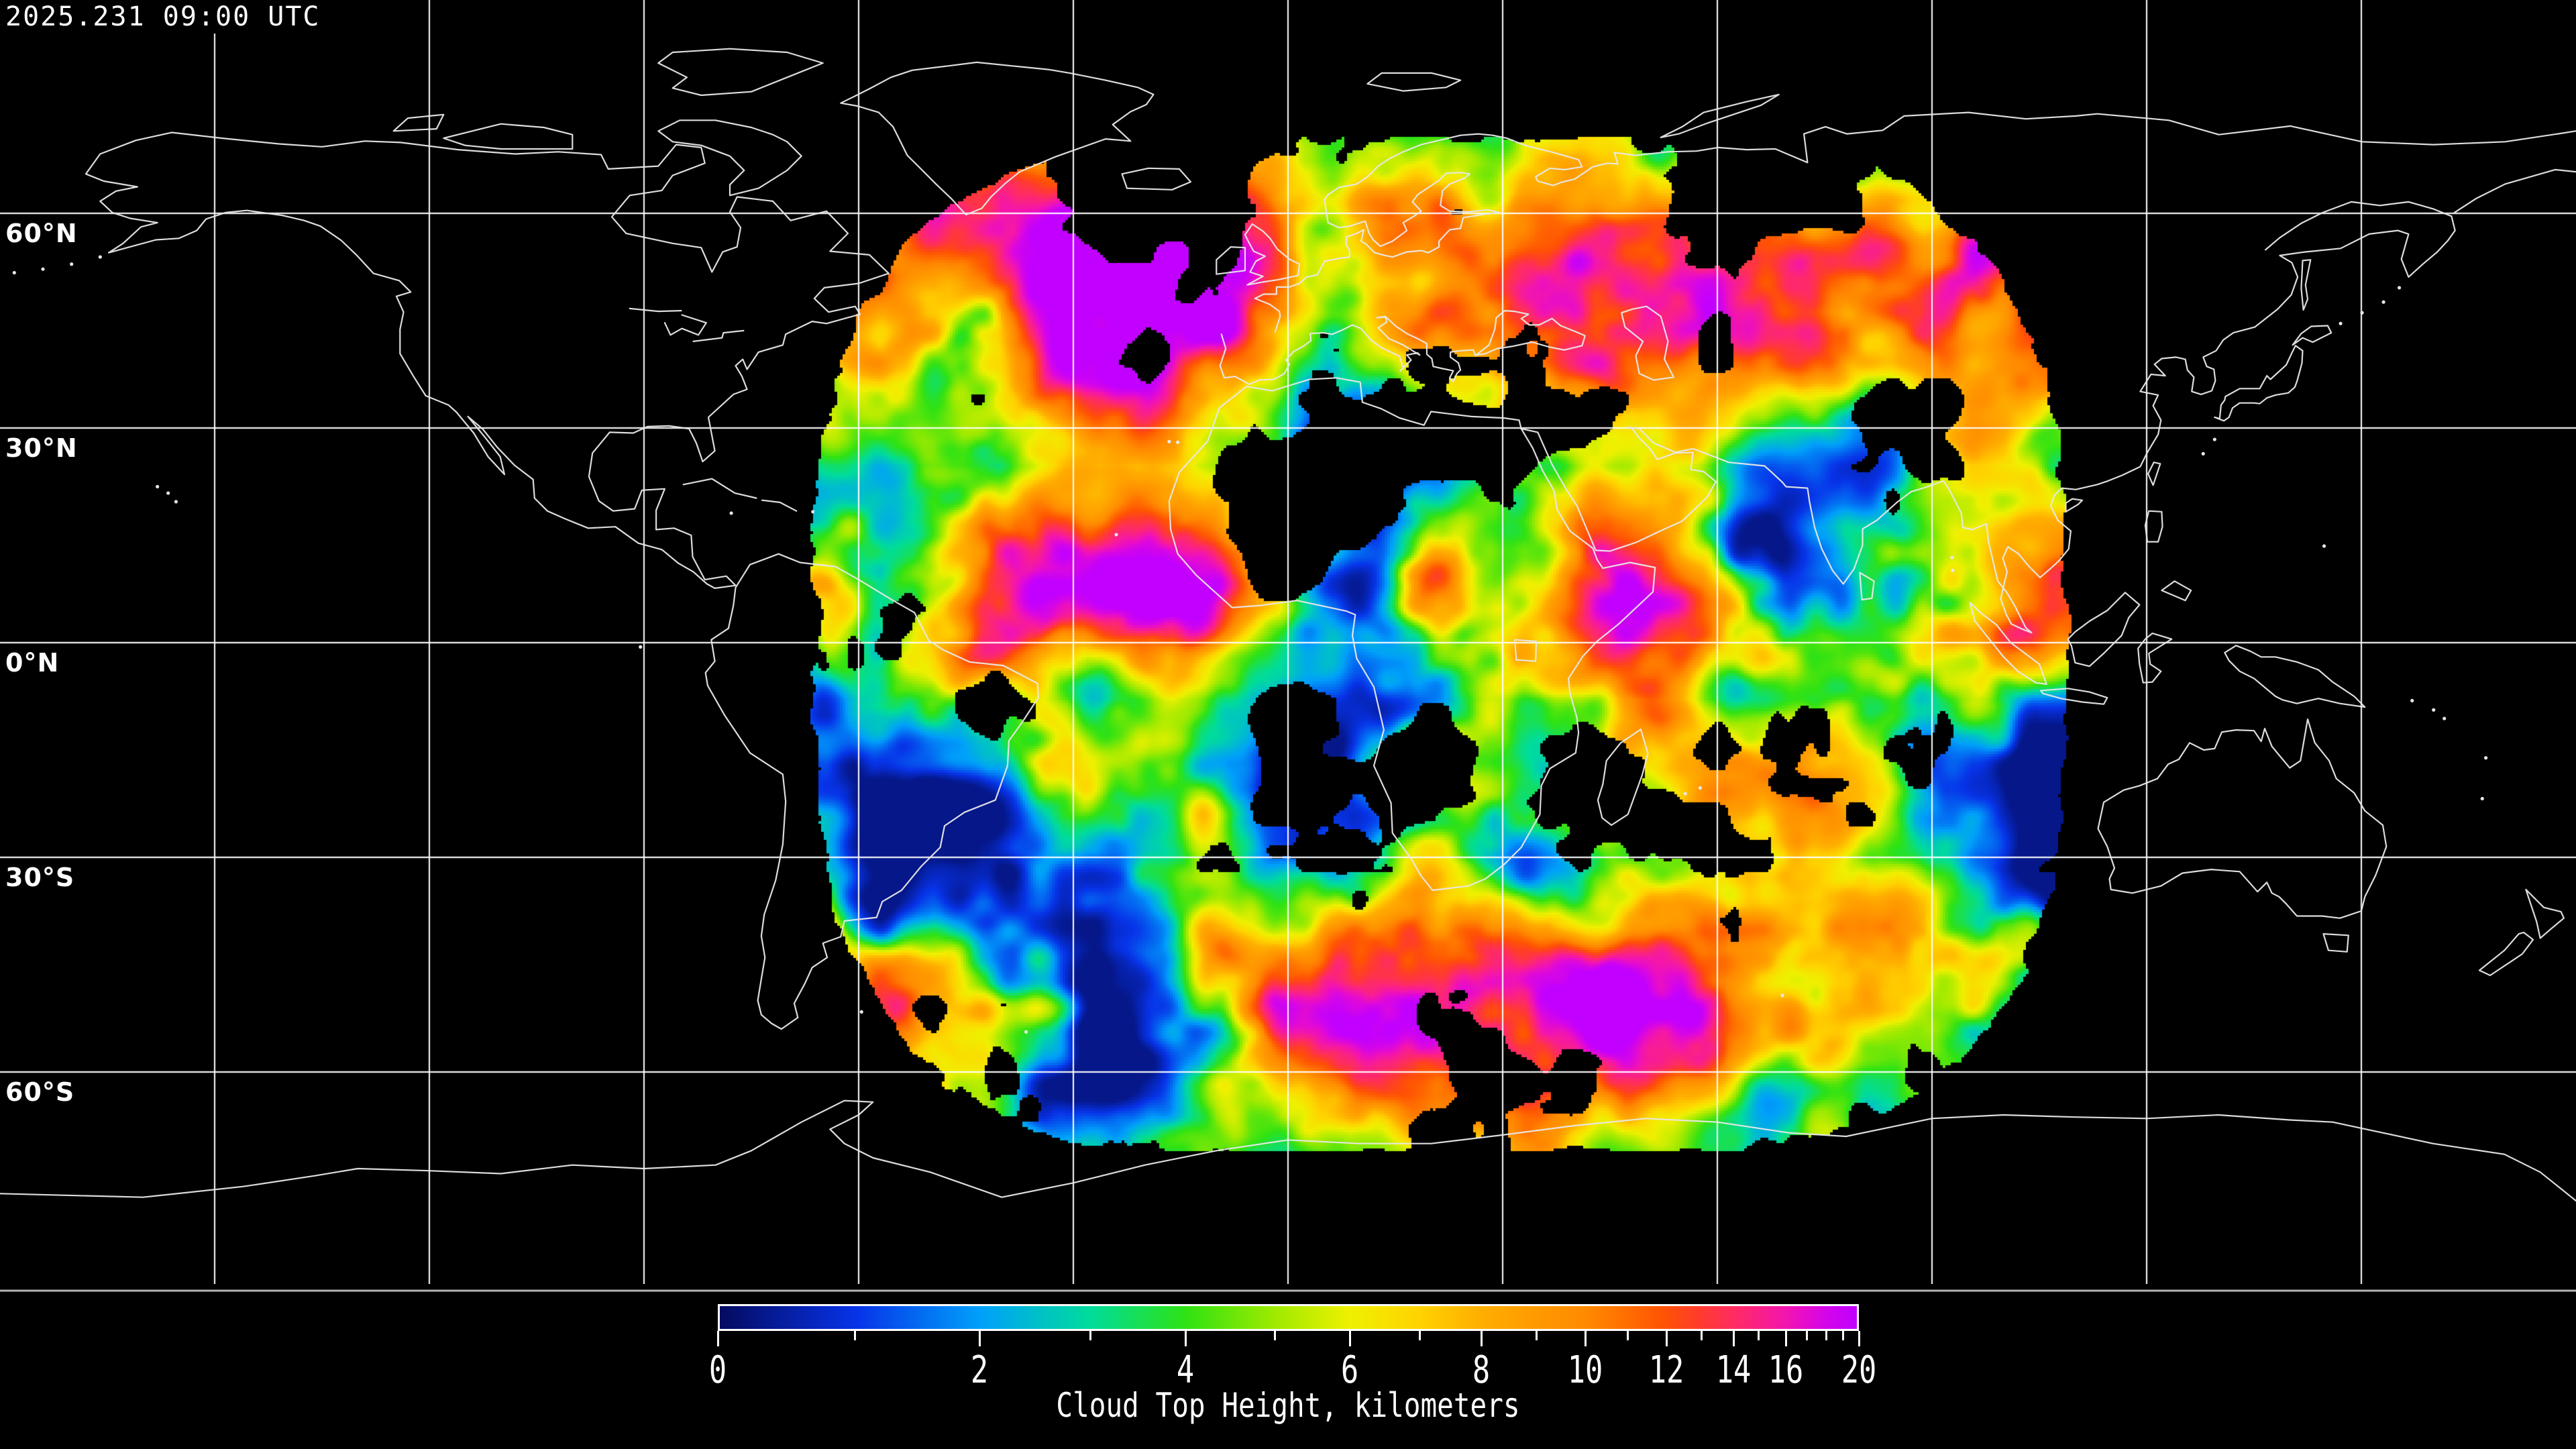 This screenshot has width=2576, height=1449. Describe the element at coordinates (685, 325) in the screenshot. I see `coastline-lake-michigan-huron` at that location.